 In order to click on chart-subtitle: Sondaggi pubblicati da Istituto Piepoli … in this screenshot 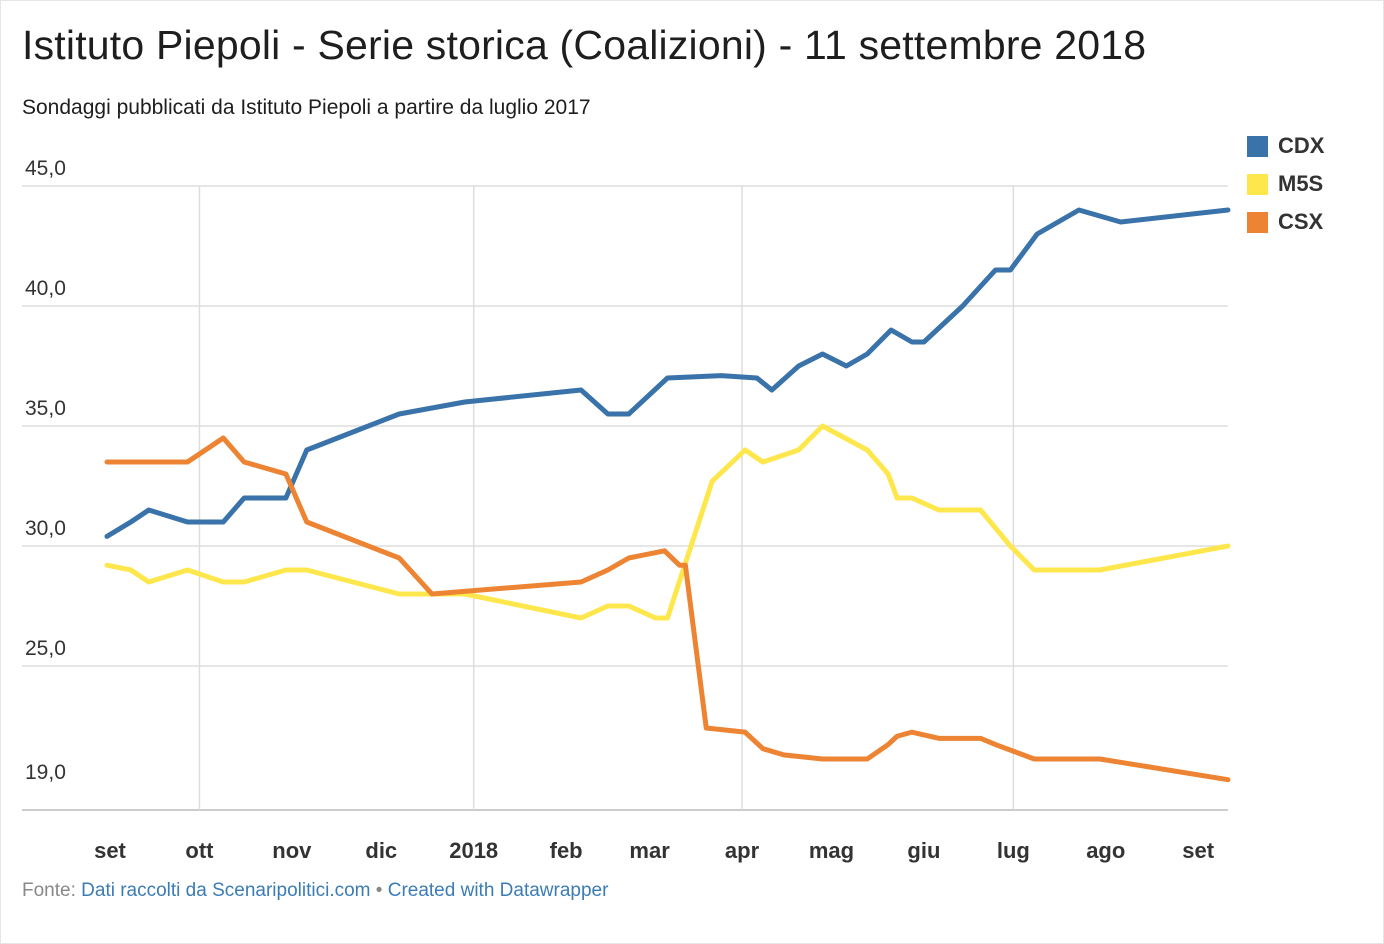, I will do `click(306, 107)`.